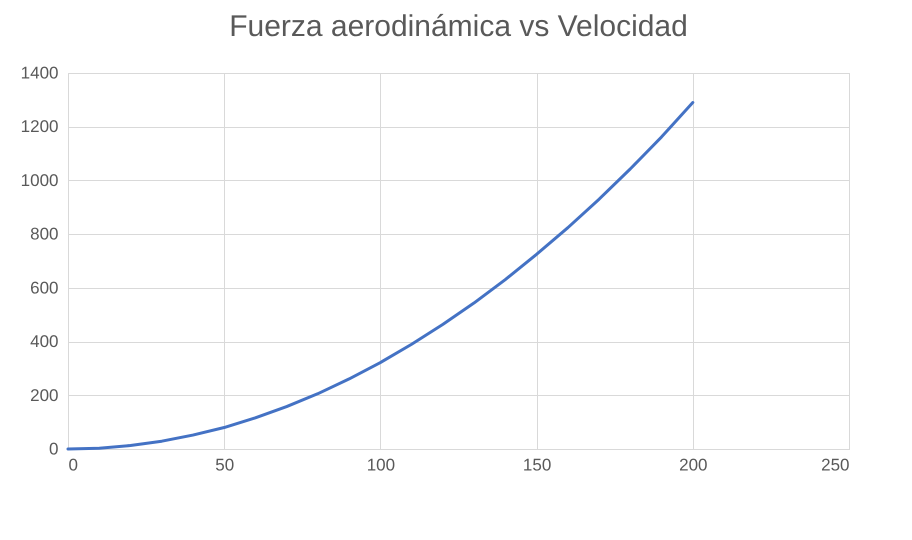  What do you see at coordinates (39, 126) in the screenshot?
I see `y-tick-label: 1200` at bounding box center [39, 126].